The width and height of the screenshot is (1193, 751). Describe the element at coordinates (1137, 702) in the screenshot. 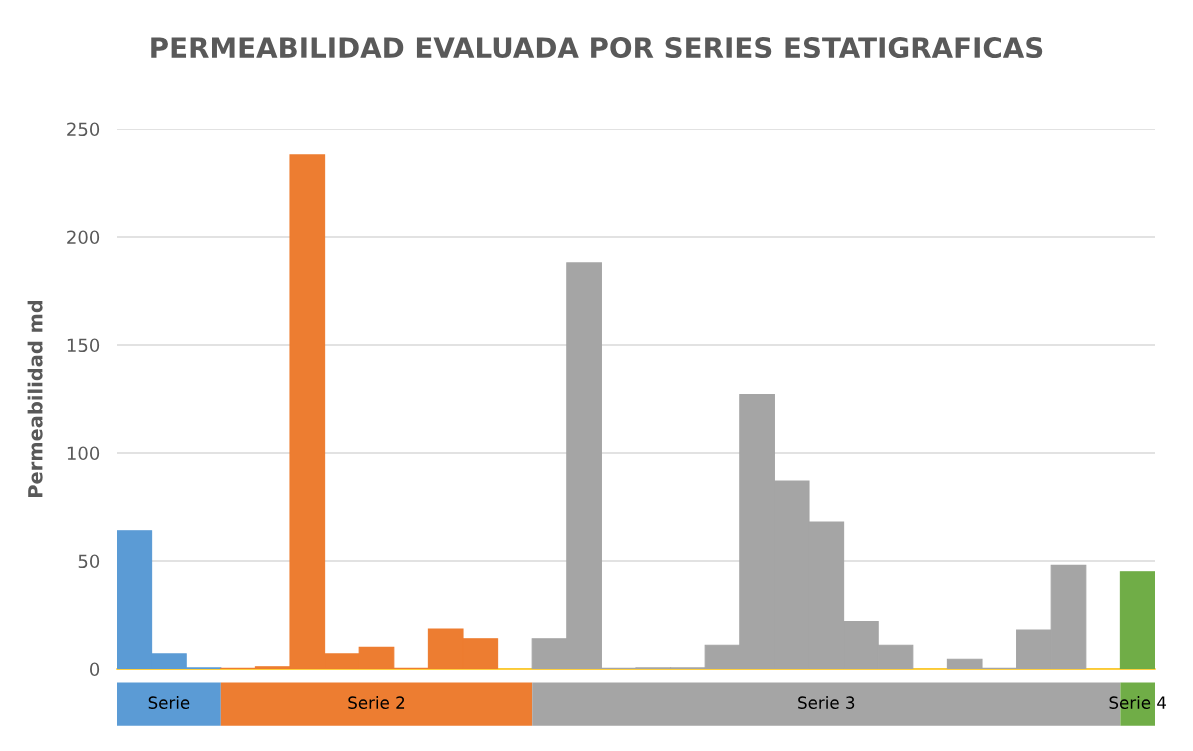

I see `series-label: Serie 4` at that location.